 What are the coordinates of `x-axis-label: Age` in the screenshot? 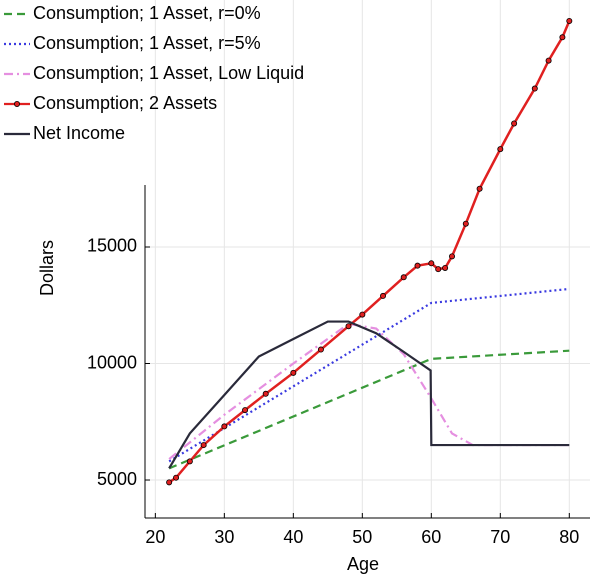 It's located at (363, 564).